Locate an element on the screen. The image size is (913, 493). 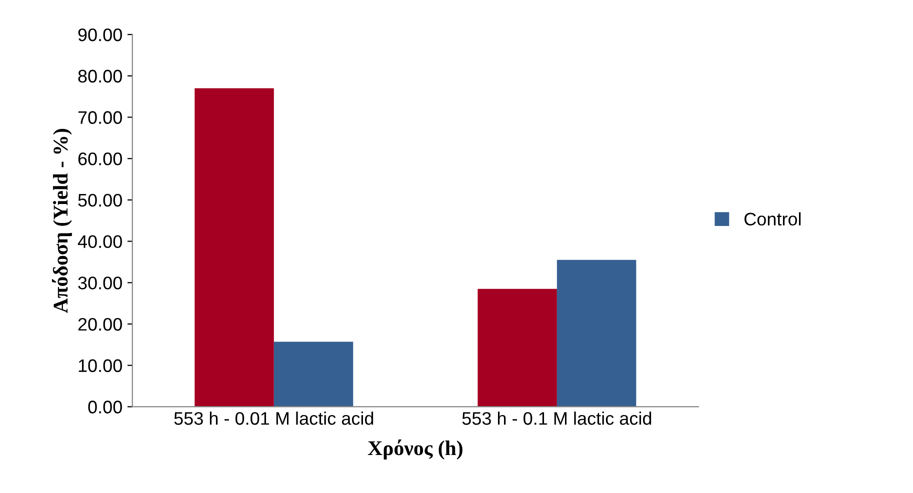
y-tick-label: 60.00 is located at coordinates (100, 159).